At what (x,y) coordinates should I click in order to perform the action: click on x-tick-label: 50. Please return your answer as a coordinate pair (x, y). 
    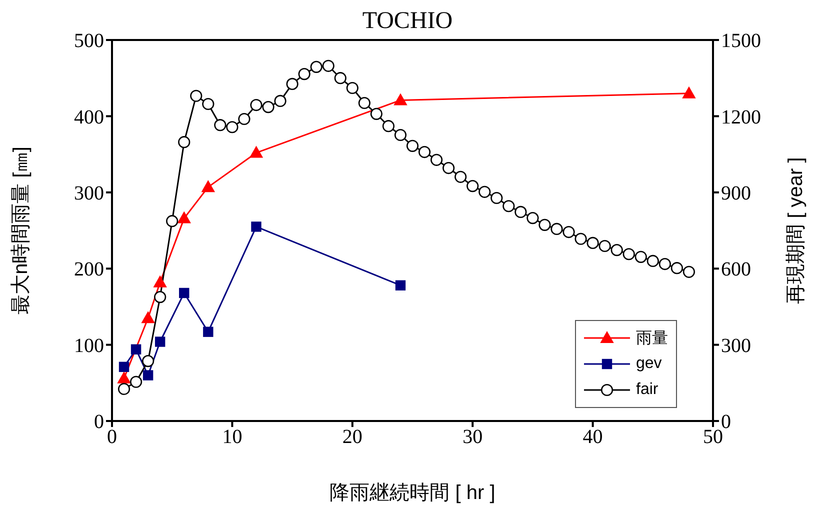
    Looking at the image, I should click on (713, 437).